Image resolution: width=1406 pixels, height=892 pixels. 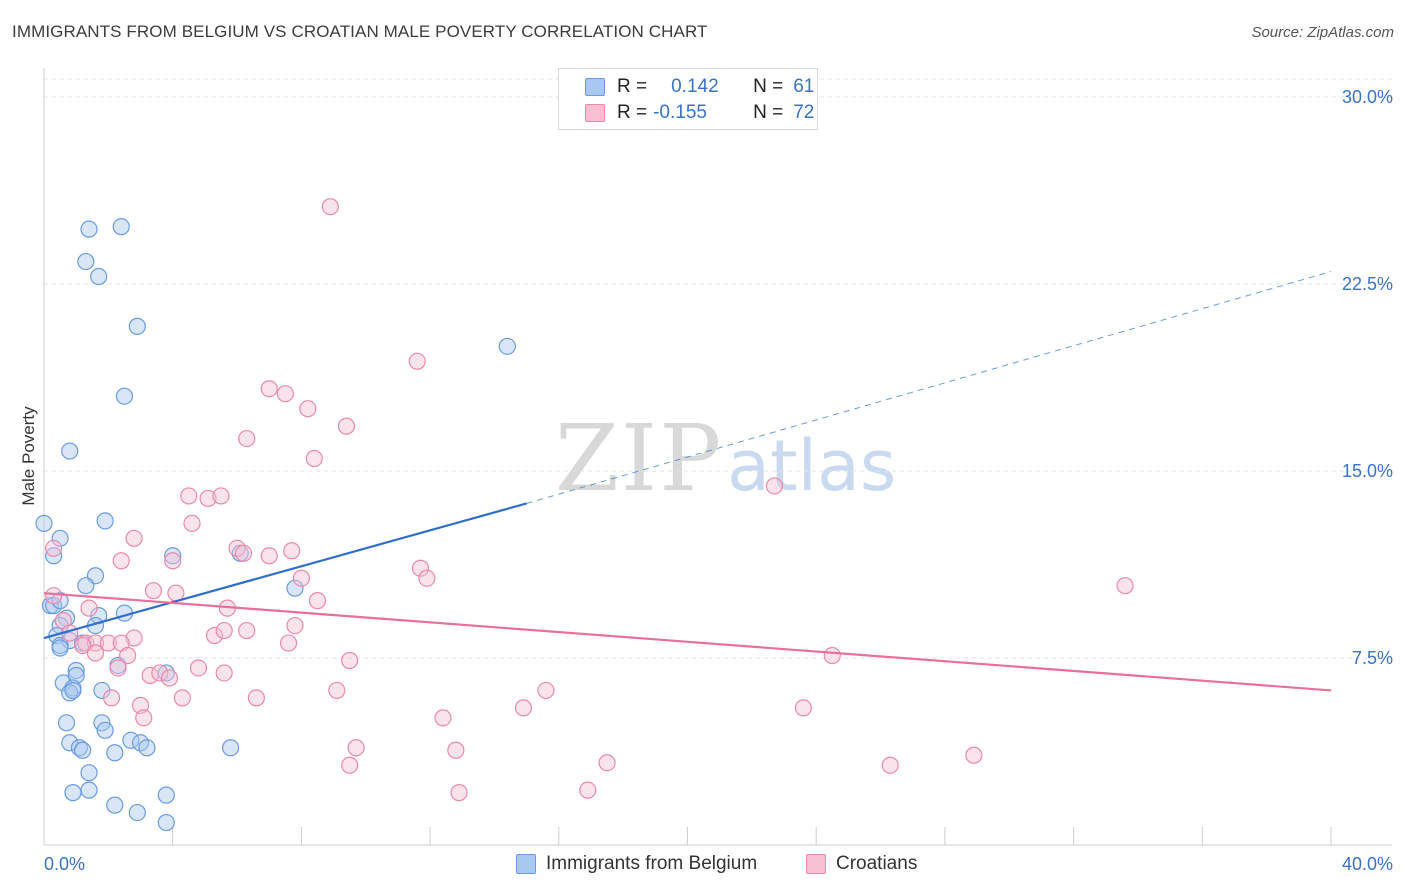 What do you see at coordinates (526, 864) in the screenshot?
I see `legend-swatch-belgium` at bounding box center [526, 864].